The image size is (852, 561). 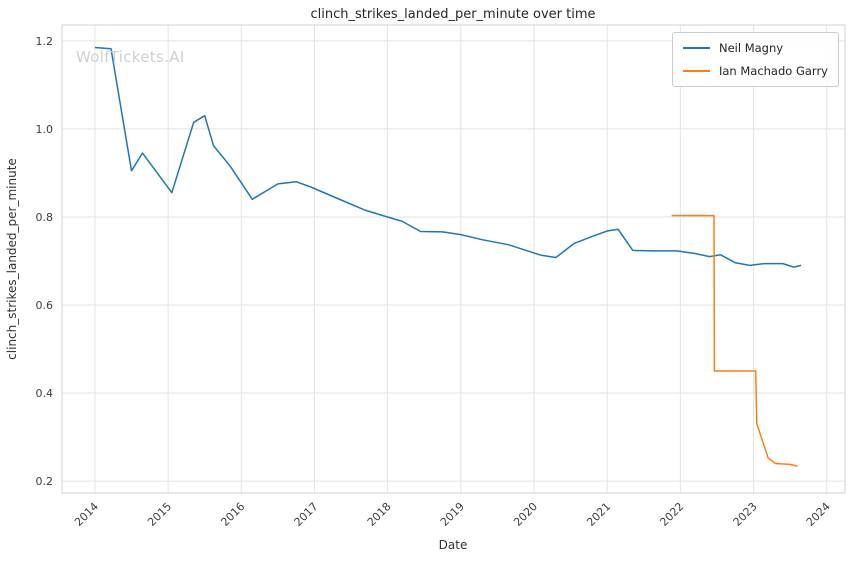 I want to click on x-tick-label: 2015, so click(x=159, y=514).